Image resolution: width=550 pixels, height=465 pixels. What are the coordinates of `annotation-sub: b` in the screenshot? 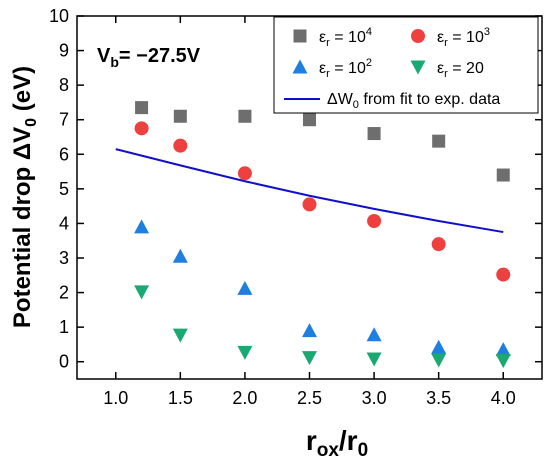 It's located at (114, 62).